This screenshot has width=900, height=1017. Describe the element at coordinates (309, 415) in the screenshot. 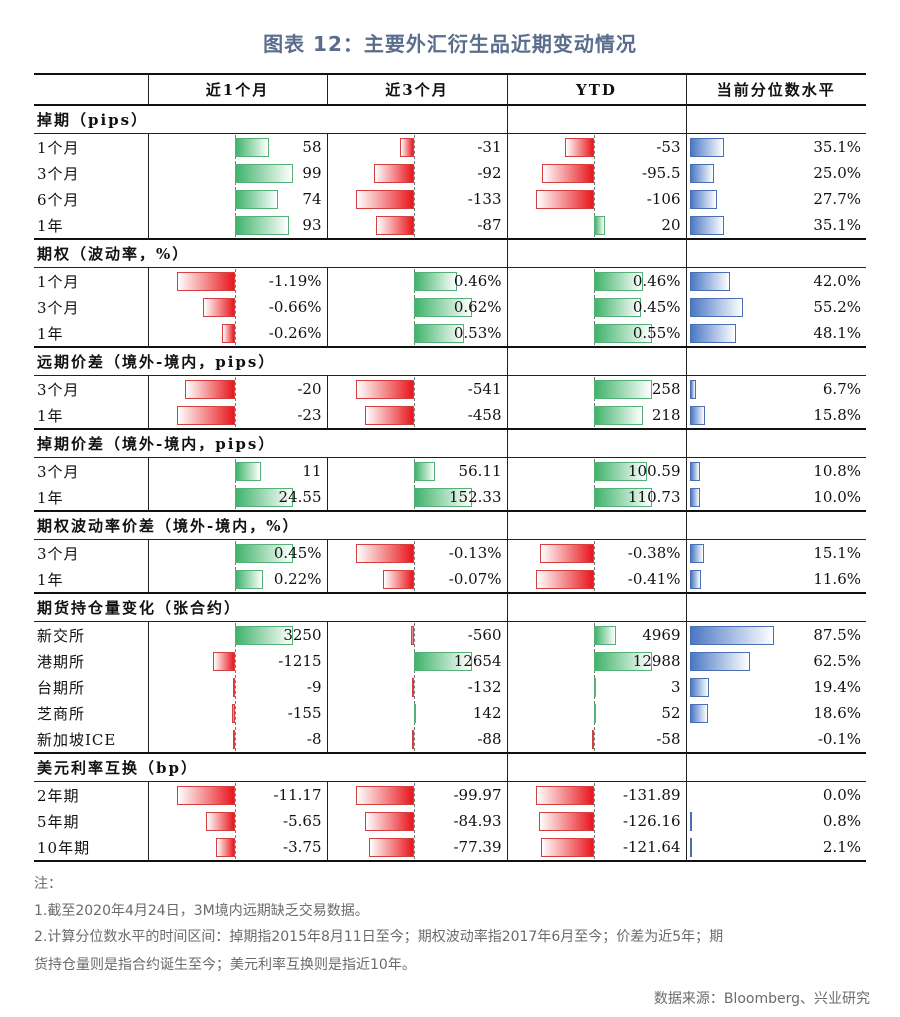

I see `cell-value: -23` at that location.